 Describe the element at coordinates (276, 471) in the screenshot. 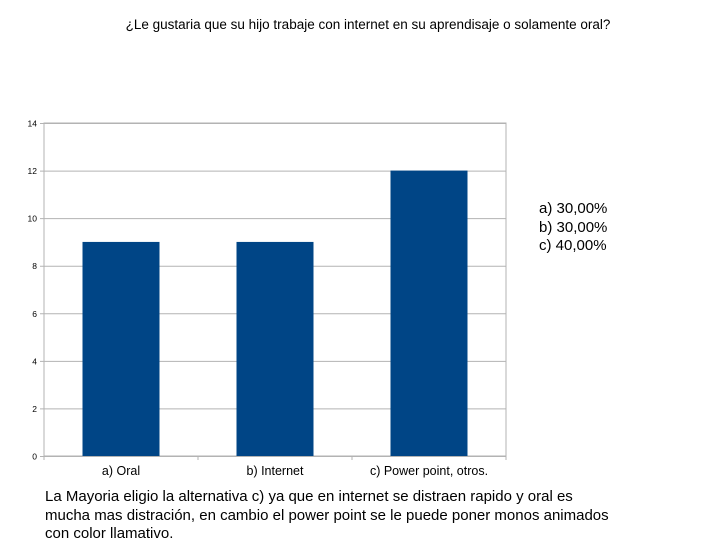

I see `x-category-label-2: b) Internet` at that location.